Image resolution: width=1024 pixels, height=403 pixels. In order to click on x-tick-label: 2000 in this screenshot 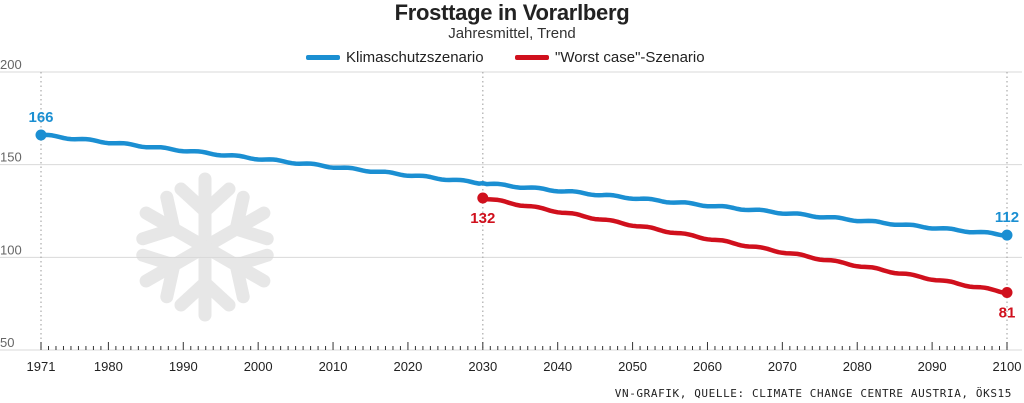, I will do `click(258, 366)`.